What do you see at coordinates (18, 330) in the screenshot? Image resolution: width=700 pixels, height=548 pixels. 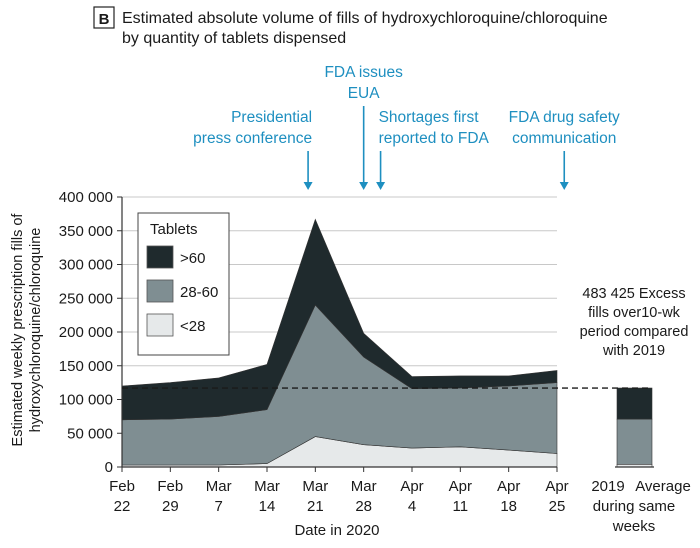 I see `y-axis-label-line1: Estimated weekly prescription fills of` at bounding box center [18, 330].